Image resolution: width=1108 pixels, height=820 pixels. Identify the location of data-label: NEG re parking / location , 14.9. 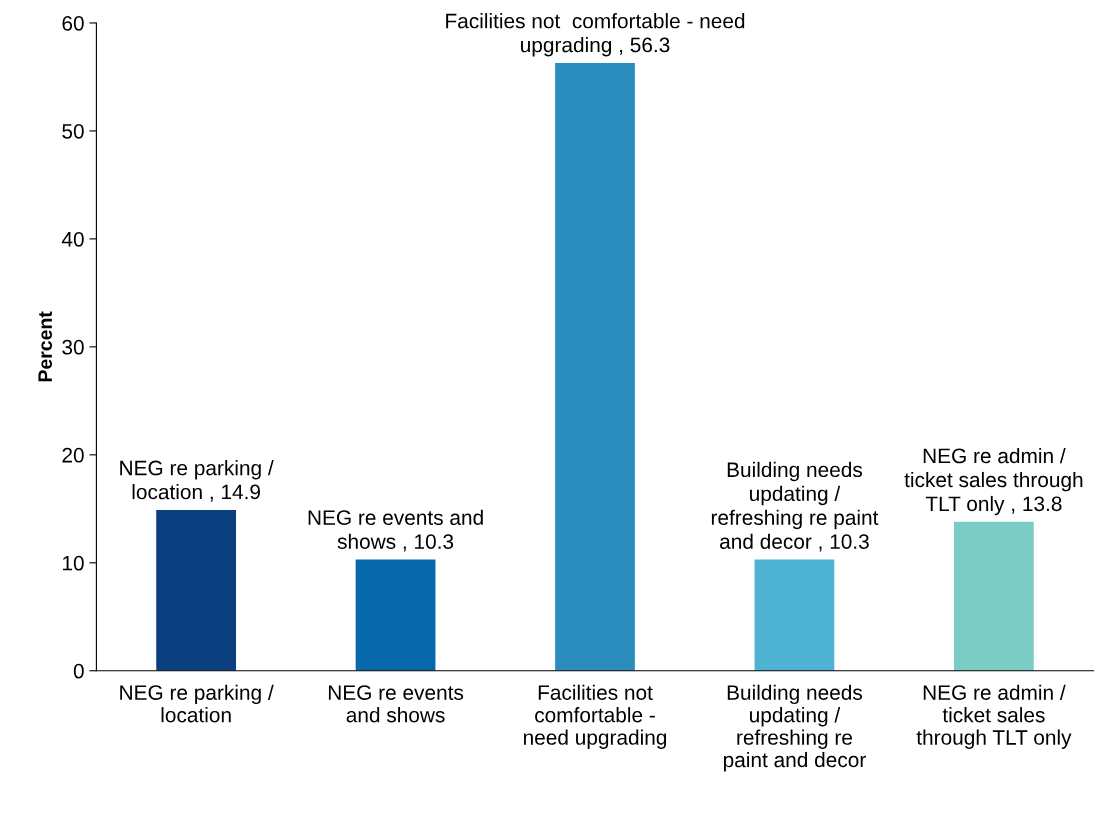
(197, 481).